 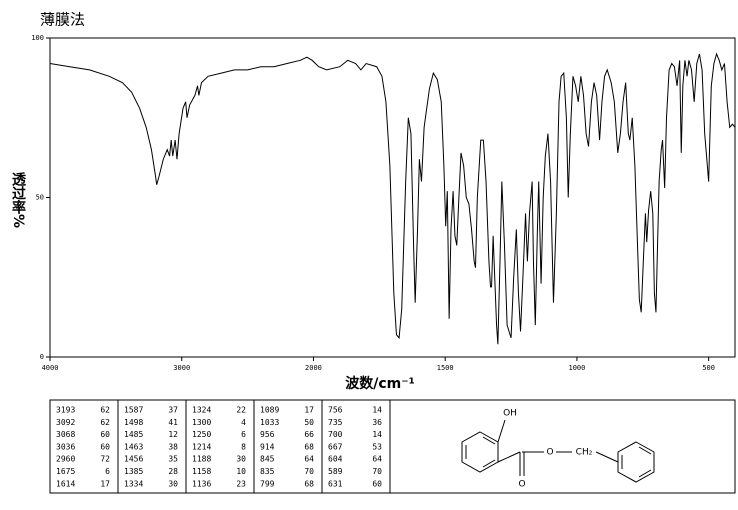 I want to click on peak-transmittance: 38, so click(x=173, y=446).